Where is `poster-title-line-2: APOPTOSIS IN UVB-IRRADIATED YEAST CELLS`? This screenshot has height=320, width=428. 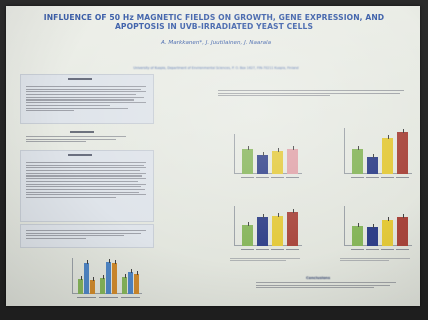 poster-title-line-2: APOPTOSIS IN UVB-IRRADIATED YEAST CELLS is located at coordinates (214, 26).